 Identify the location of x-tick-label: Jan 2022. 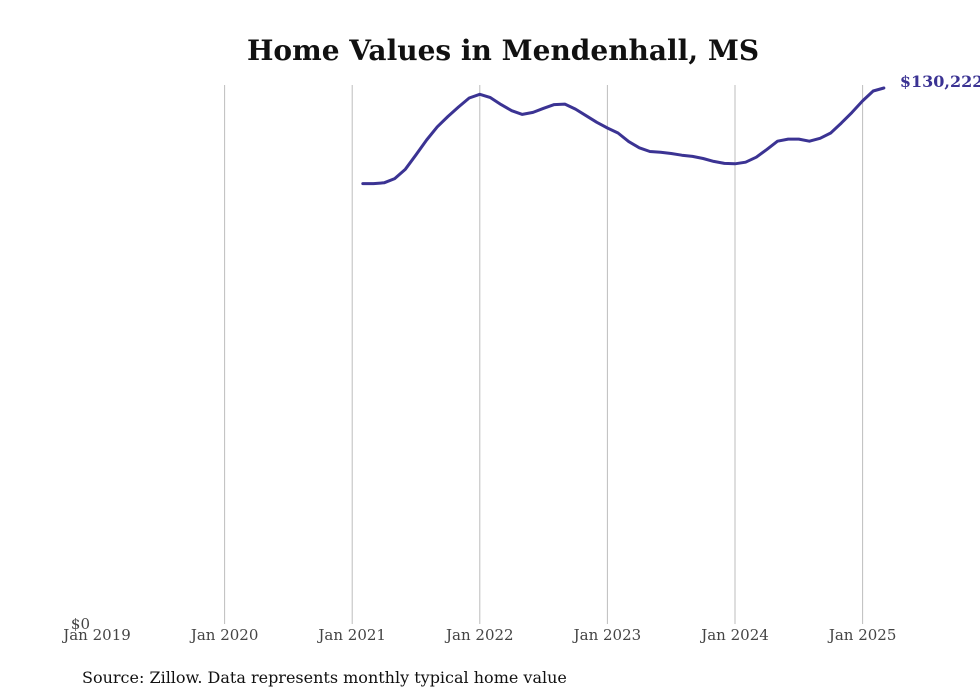
(479, 635).